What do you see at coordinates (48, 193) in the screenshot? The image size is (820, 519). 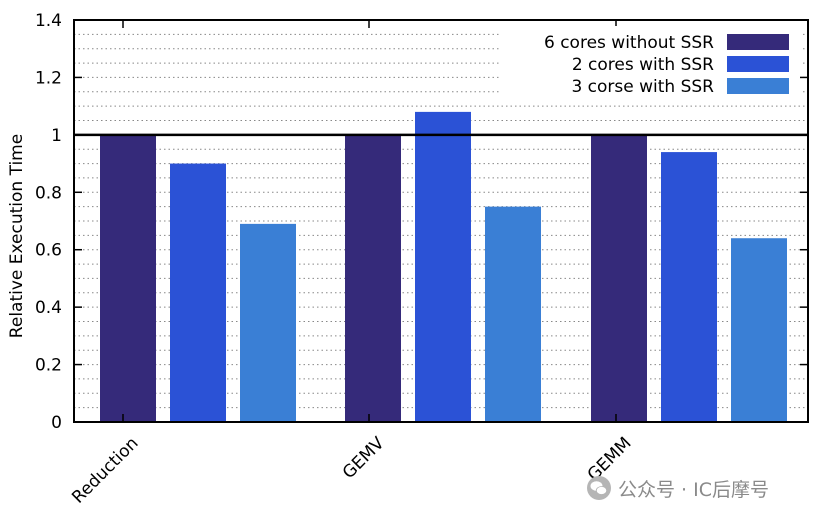 I see `y-tick-label: 0.8` at bounding box center [48, 193].